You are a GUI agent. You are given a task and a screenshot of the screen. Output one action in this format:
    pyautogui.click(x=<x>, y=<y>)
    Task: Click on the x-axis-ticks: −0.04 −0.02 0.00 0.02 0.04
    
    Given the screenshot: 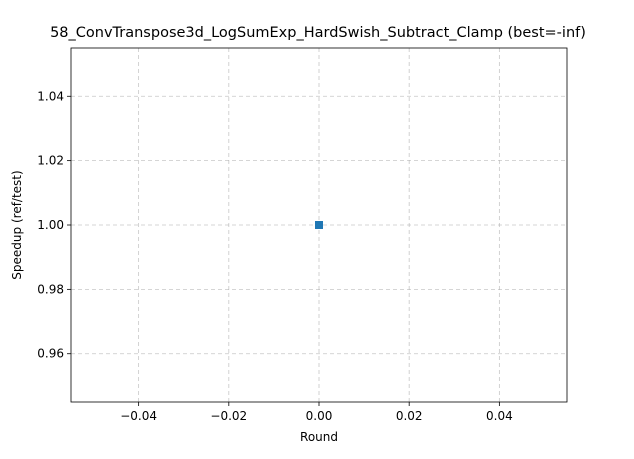 What is the action you would take?
    pyautogui.click(x=316, y=412)
    